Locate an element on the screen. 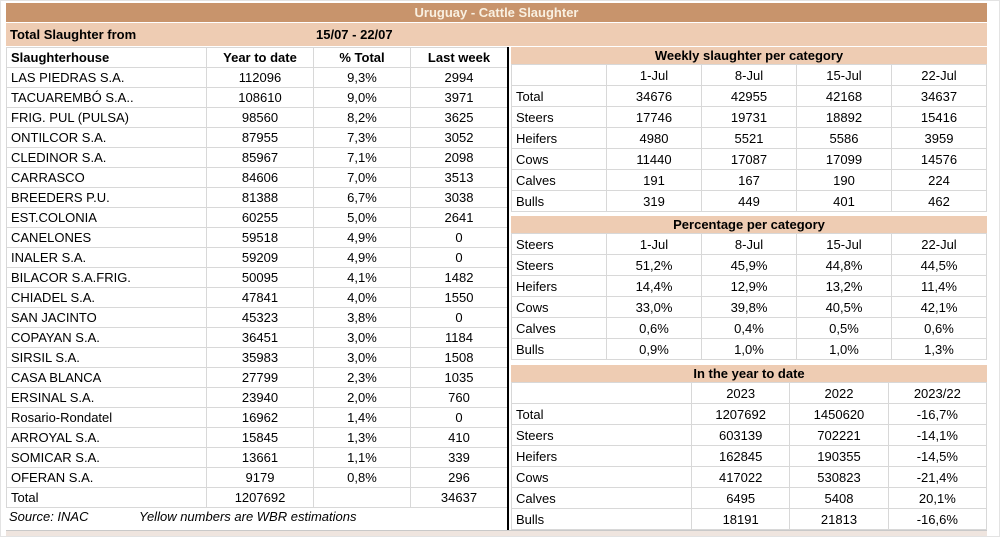  year-to-date-value: 23940 is located at coordinates (260, 397).